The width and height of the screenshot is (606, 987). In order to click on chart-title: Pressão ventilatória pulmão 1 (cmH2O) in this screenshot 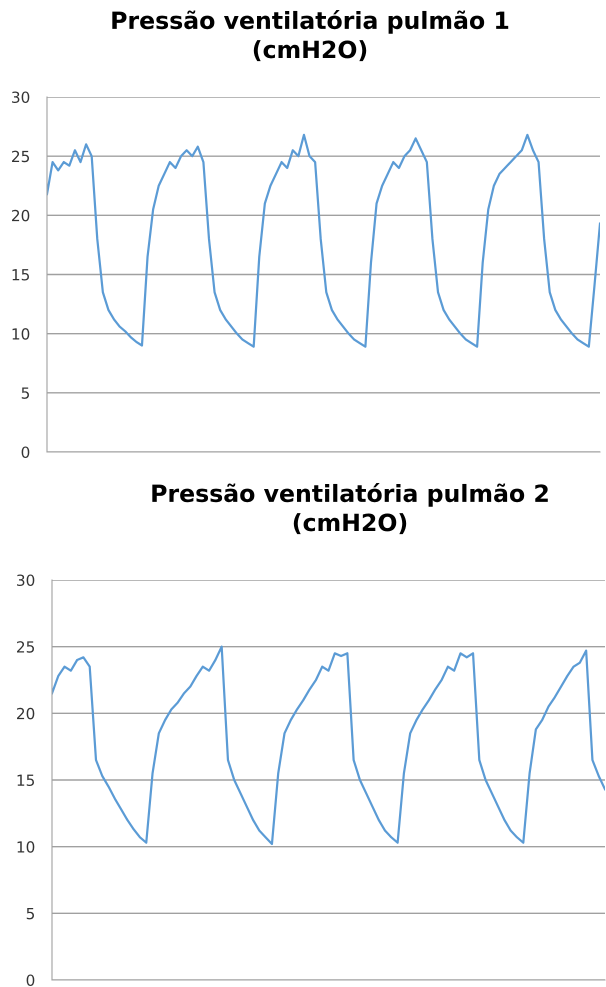, I will do `click(310, 36)`.